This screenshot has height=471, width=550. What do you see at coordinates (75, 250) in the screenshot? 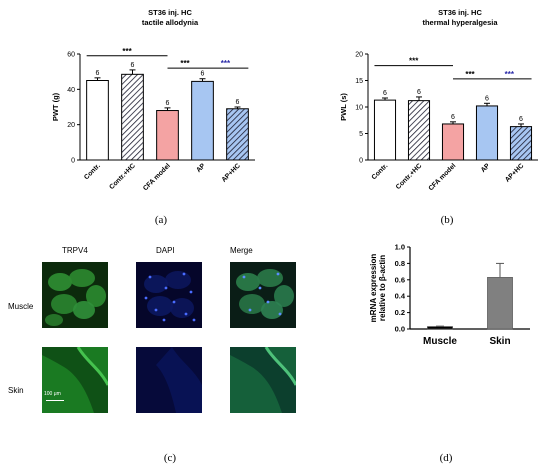
I see `col-label-trpv4: TRPV4` at bounding box center [75, 250].